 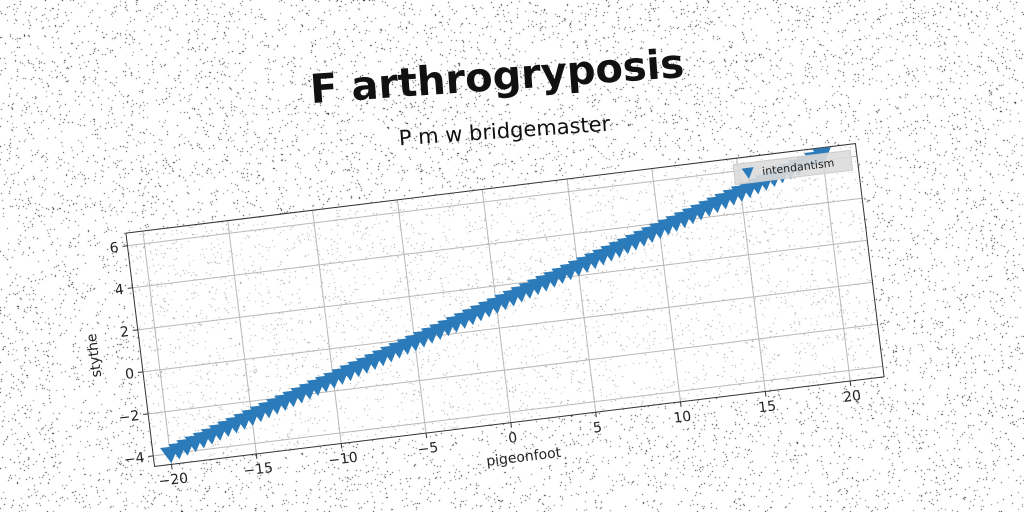 I want to click on x-tick-label: −5, so click(x=428, y=449).